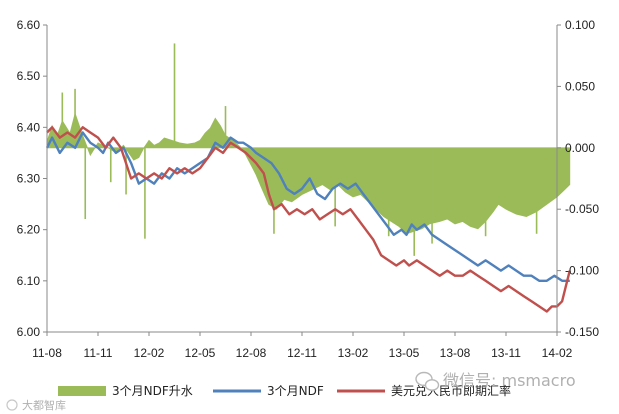  Describe the element at coordinates (451, 390) in the screenshot. I see `legend-label-spot: 美元兑人民币即期汇率` at that location.